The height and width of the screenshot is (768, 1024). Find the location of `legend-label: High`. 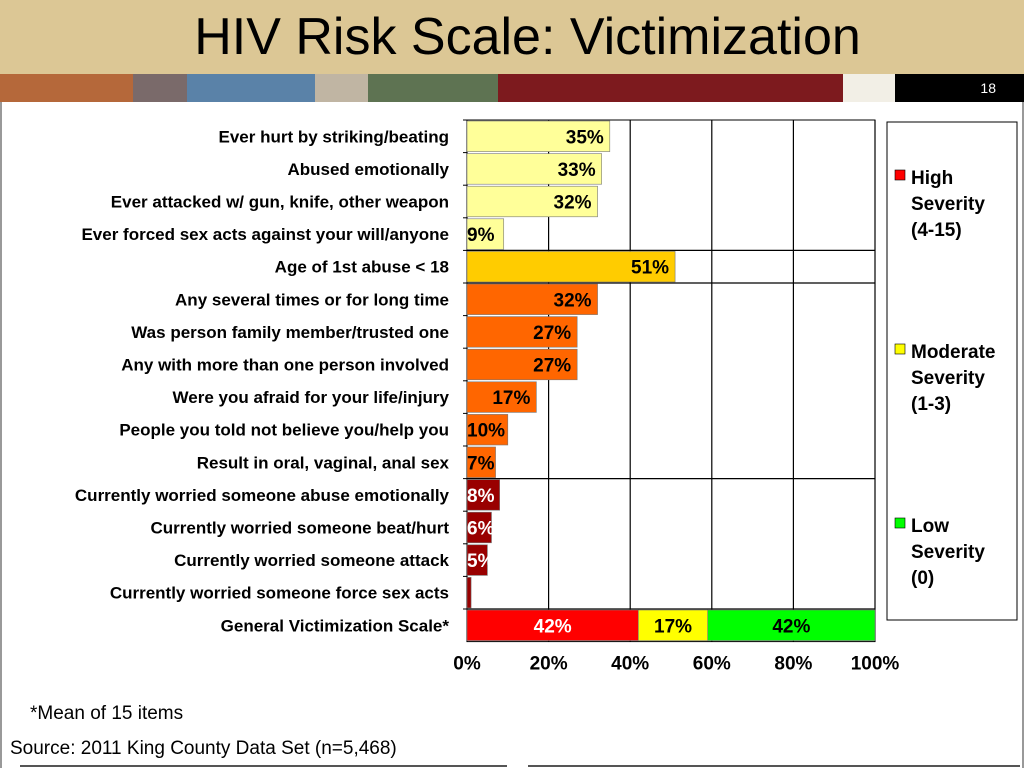

legend-label: High is located at coordinates (932, 178).